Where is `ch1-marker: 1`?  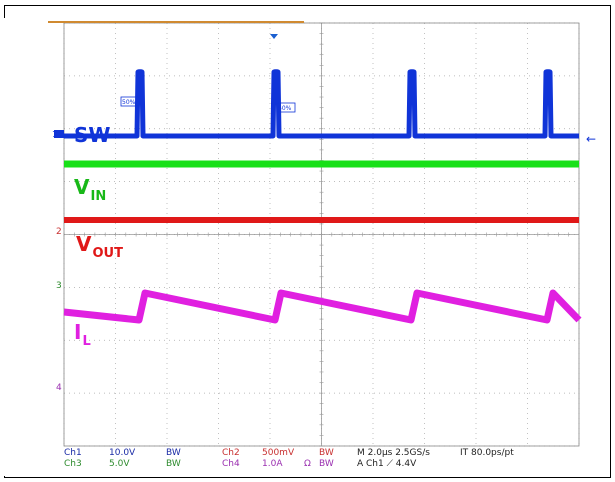
ch1-marker: 1 is located at coordinates (58, 134).